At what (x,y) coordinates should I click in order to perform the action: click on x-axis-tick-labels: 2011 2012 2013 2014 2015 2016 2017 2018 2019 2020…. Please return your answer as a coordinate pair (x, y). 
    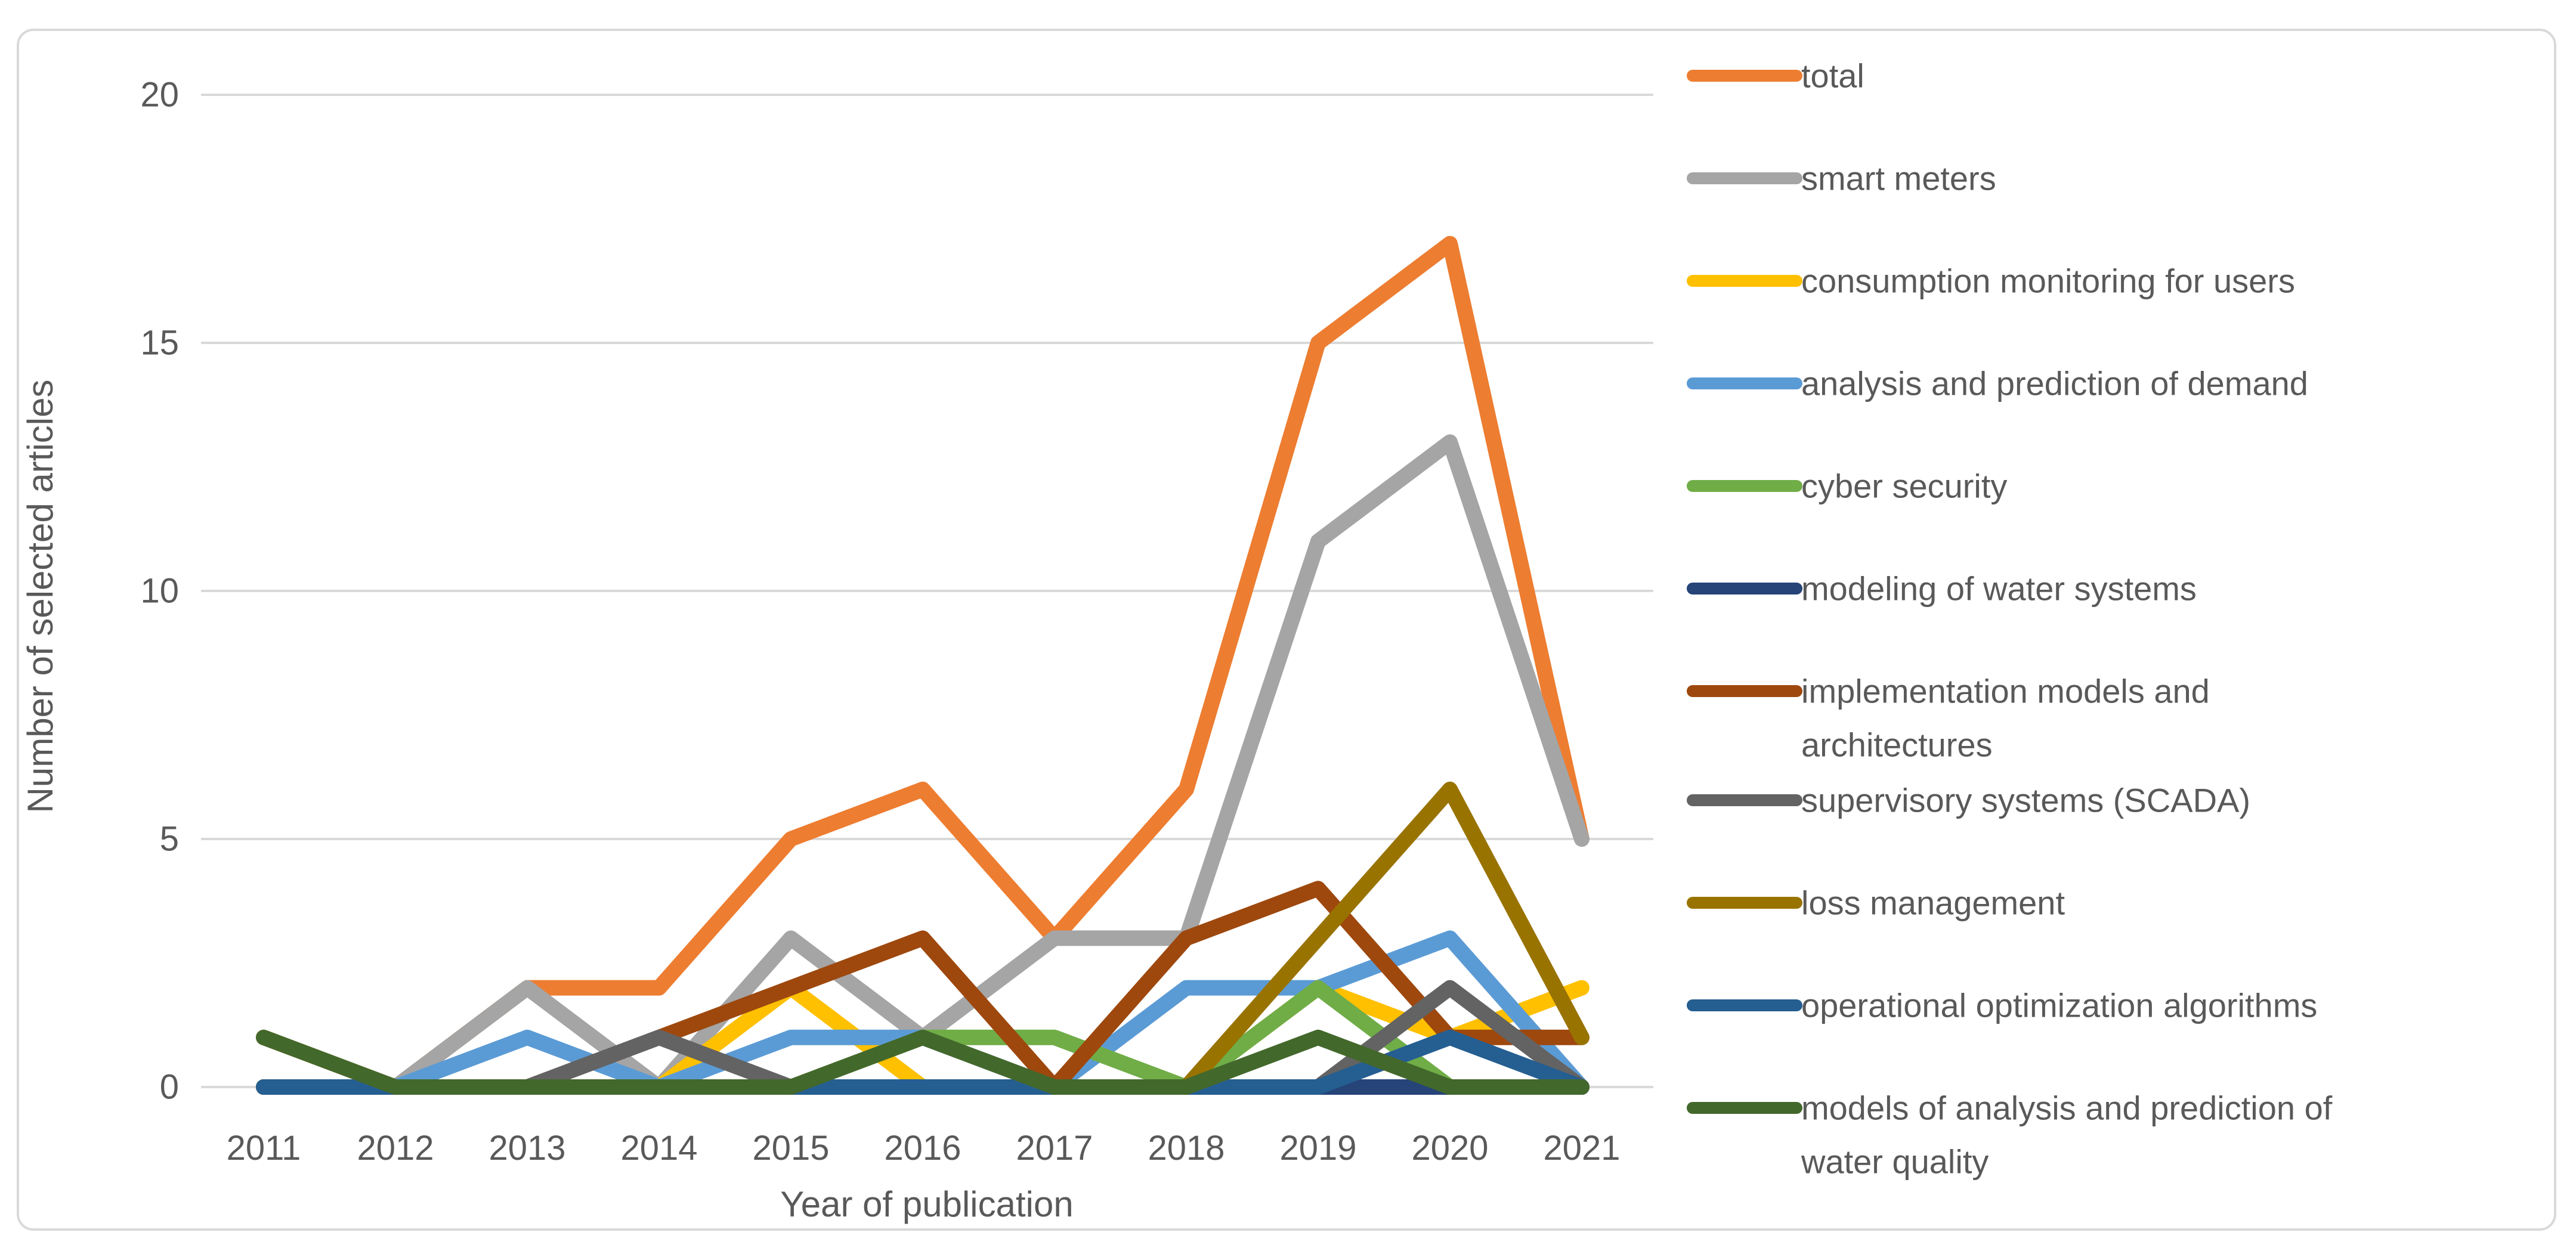
    Looking at the image, I should click on (924, 1148).